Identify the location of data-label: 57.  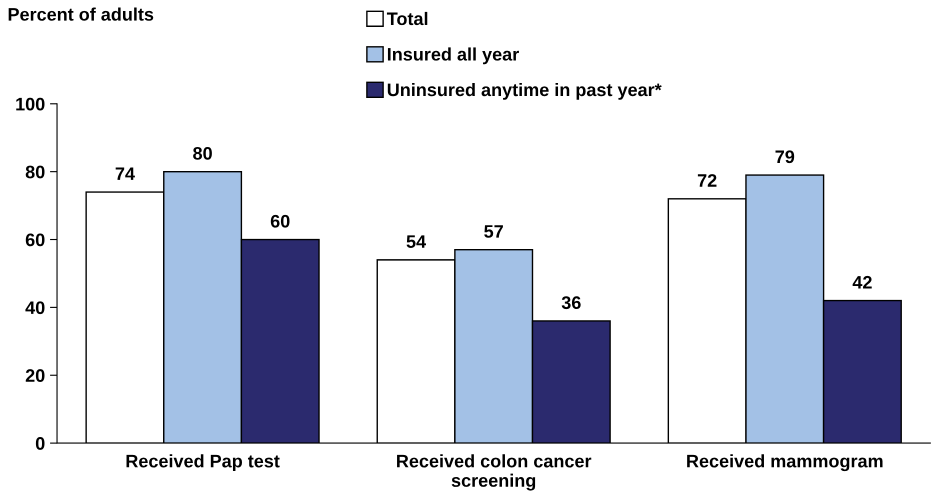
(493, 231).